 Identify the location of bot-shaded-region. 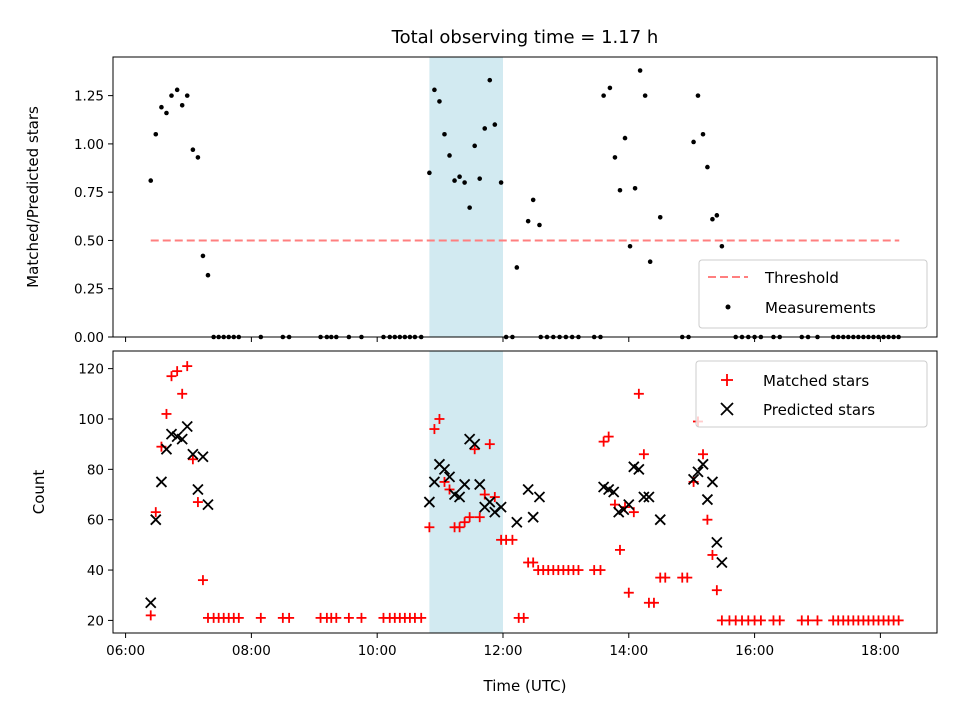
(466, 492).